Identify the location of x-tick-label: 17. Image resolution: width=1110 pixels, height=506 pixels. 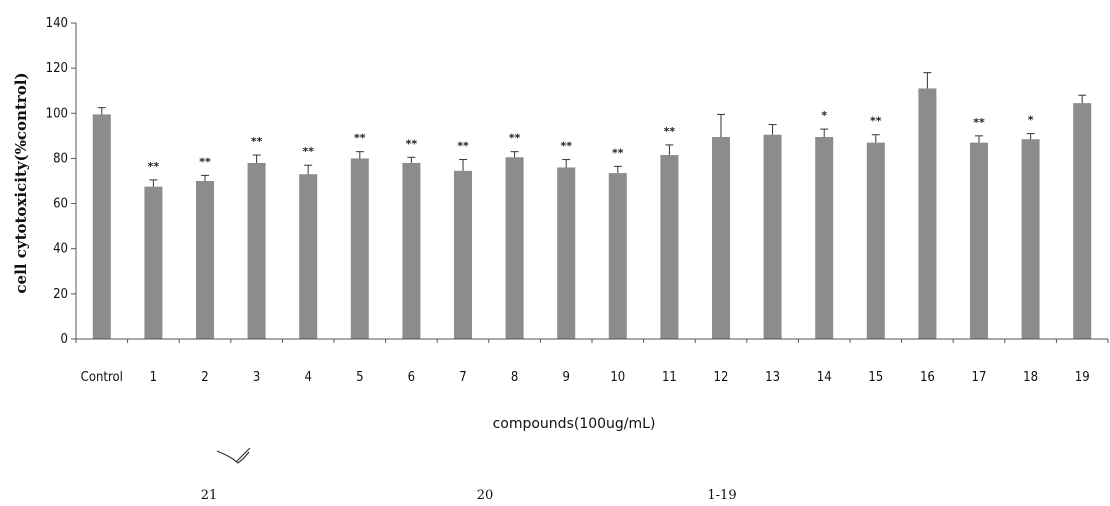
(979, 377).